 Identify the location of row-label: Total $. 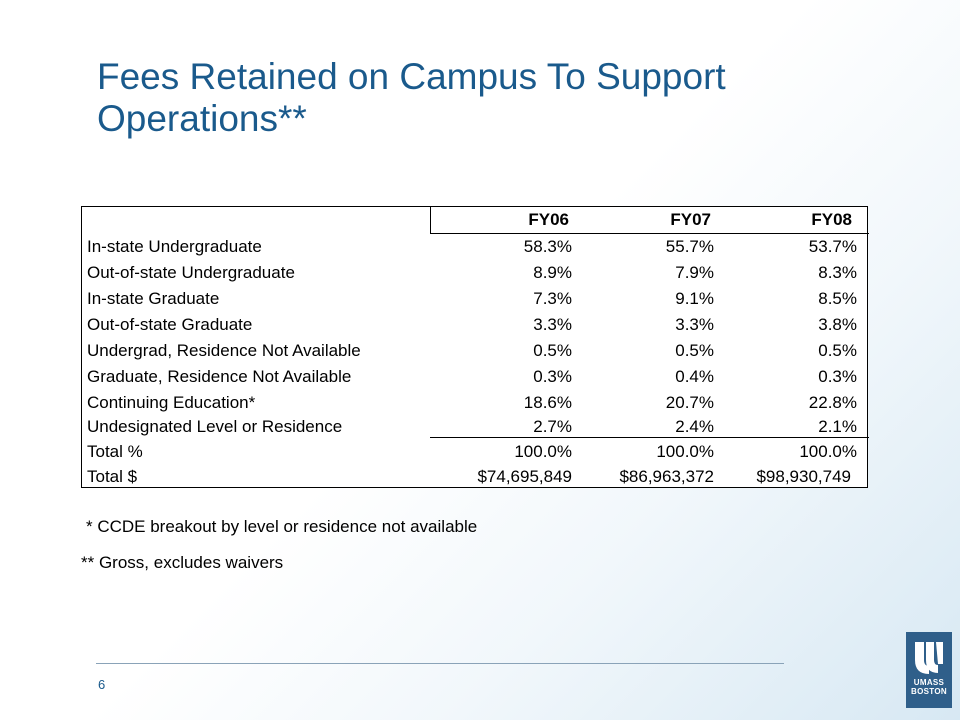
(112, 476).